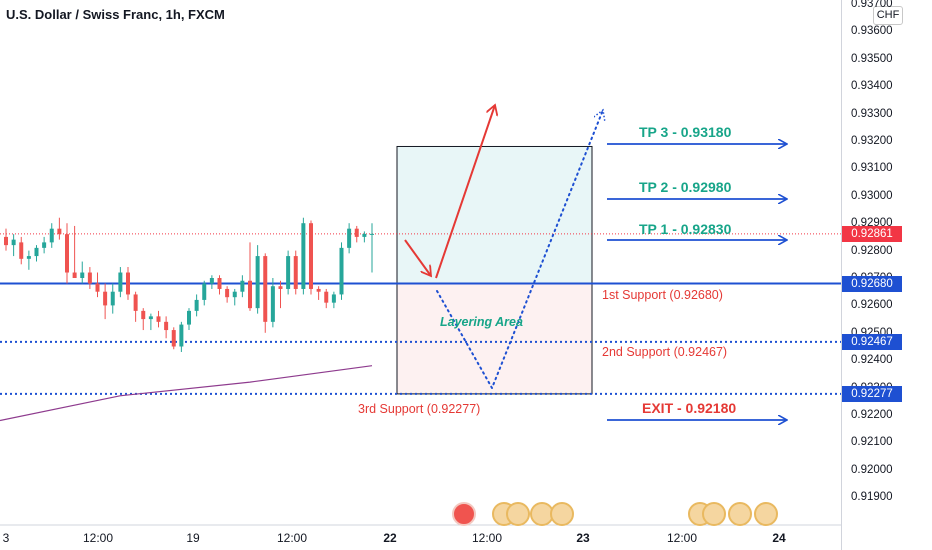  I want to click on price-tick-label: 0.92400, so click(872, 360).